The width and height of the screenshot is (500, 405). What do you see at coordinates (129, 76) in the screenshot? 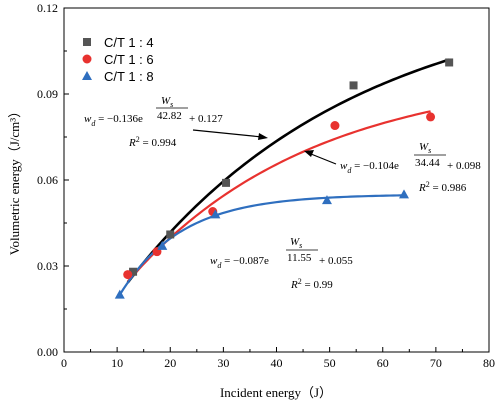
I see `legend-label-ct-1-8: C/T 1 : 8` at bounding box center [129, 76].